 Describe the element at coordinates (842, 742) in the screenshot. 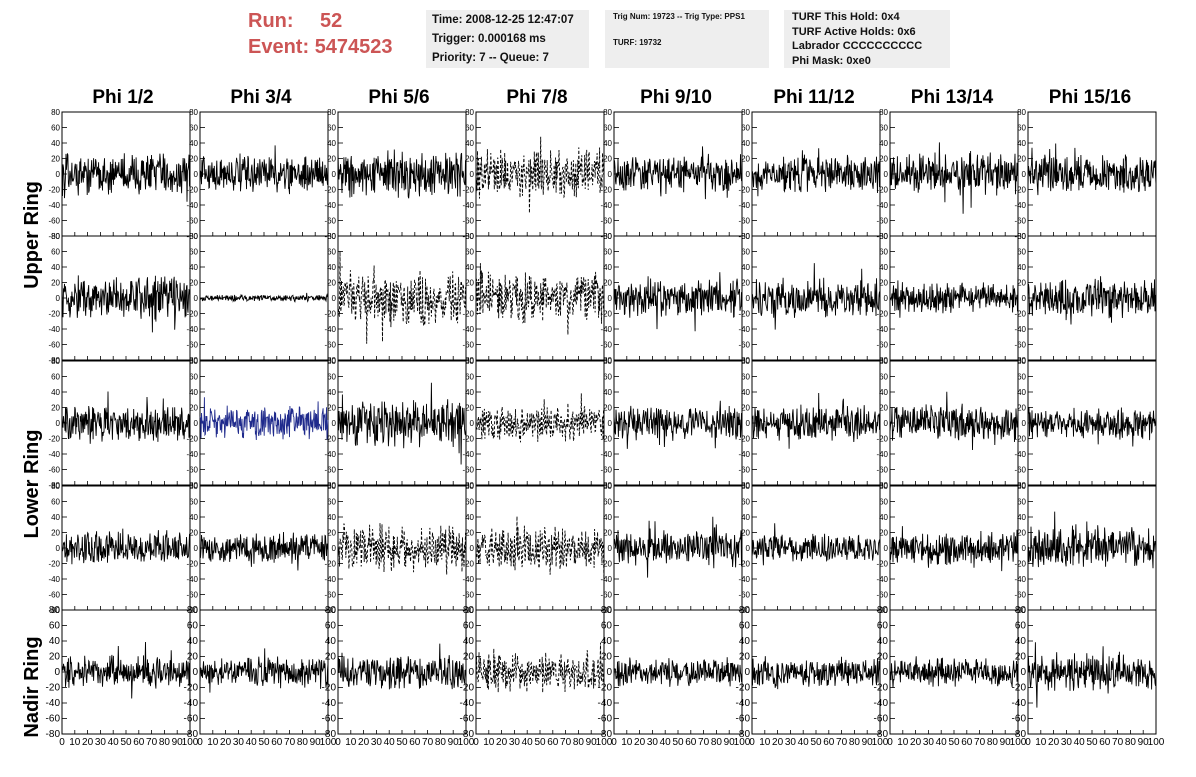

I see `x-tick-label: 70` at that location.